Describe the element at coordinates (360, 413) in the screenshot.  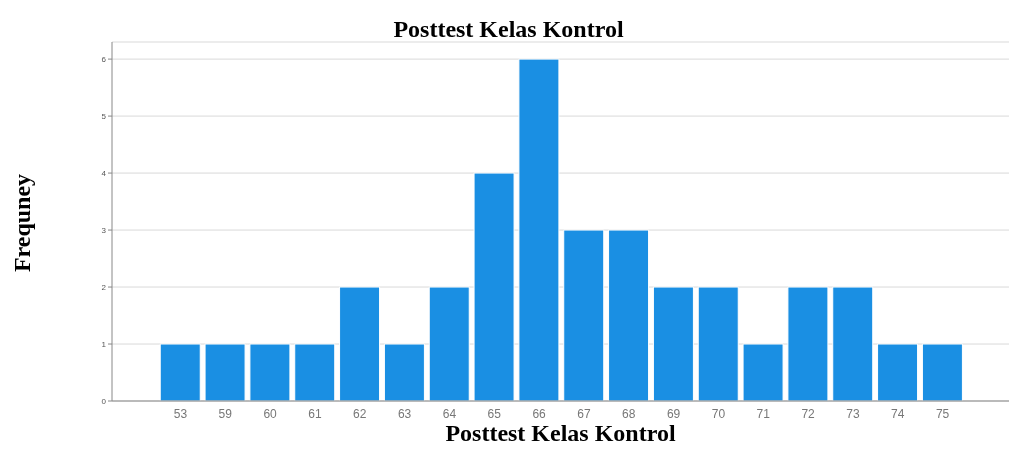
I see `x-tick-label: 62` at that location.